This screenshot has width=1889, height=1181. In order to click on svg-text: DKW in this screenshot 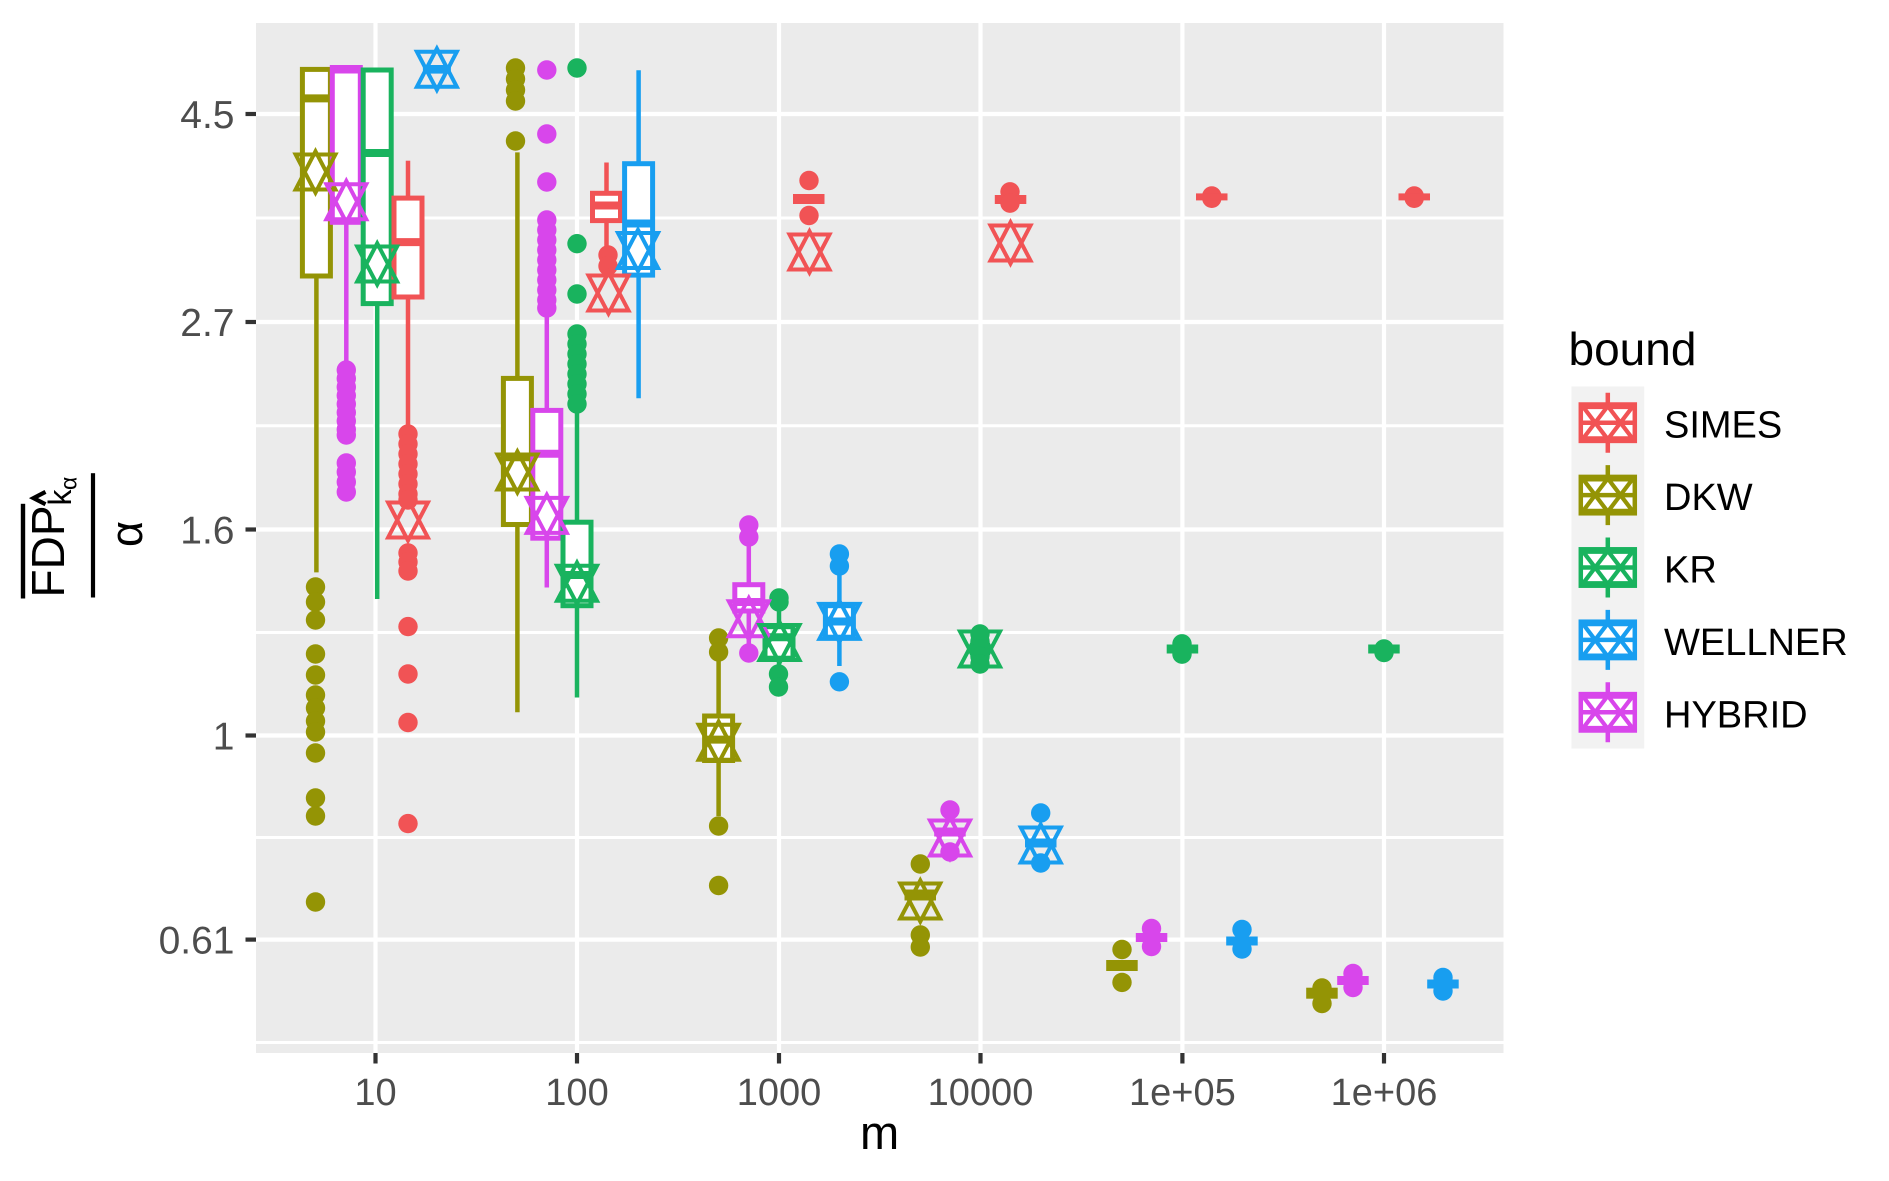, I will do `click(1708, 498)`.